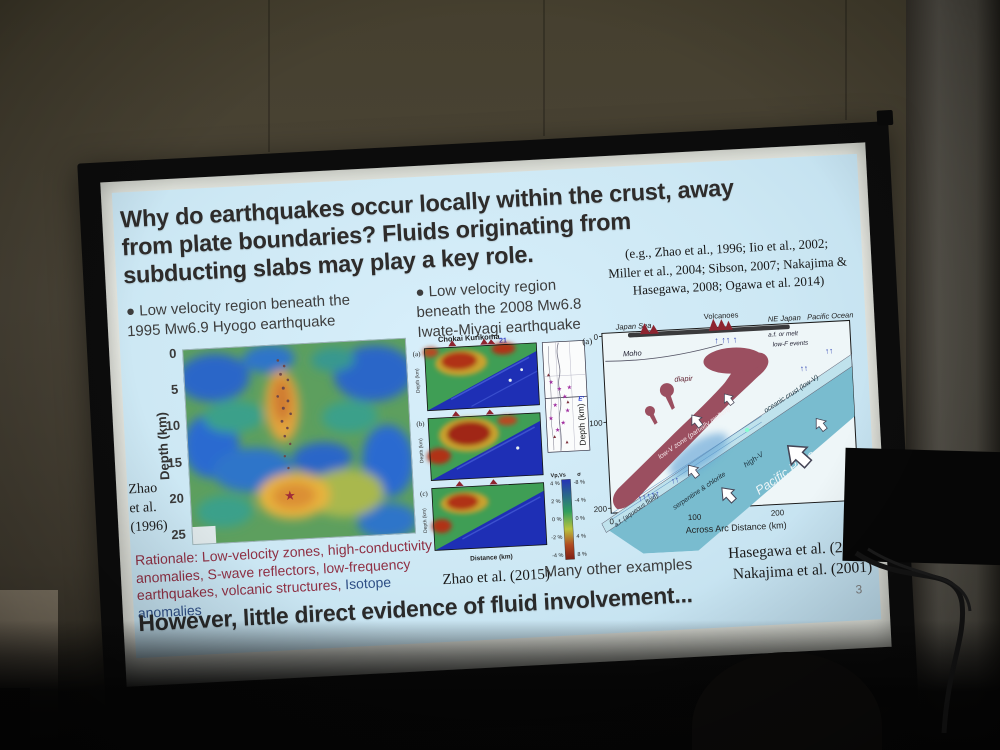 This screenshot has height=750, width=1000. I want to click on cable, so click(913, 640).